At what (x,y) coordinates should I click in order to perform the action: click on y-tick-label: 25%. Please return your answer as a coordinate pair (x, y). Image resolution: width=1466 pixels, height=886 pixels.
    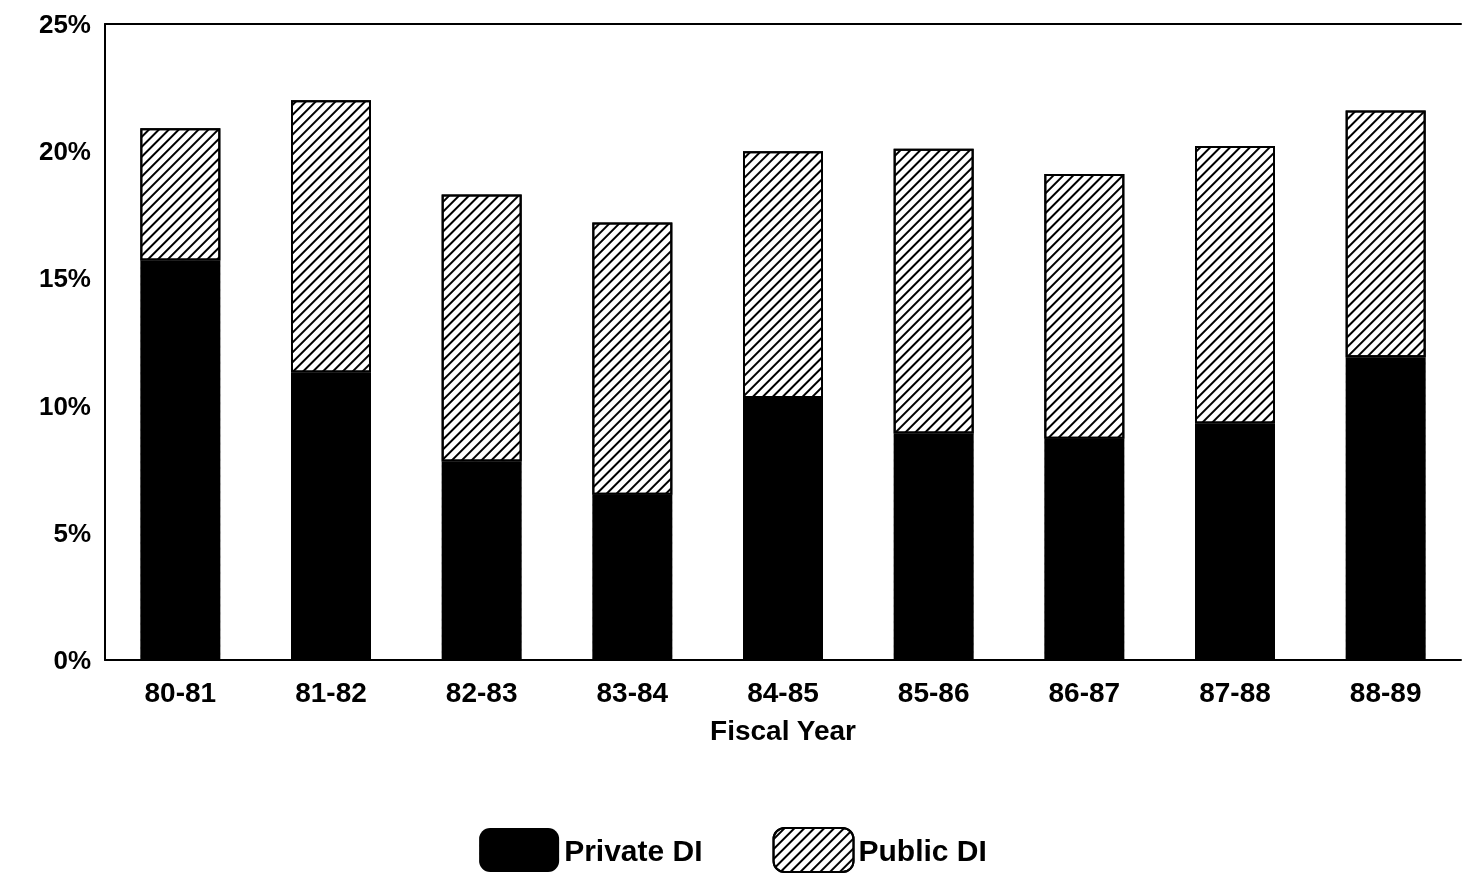
    Looking at the image, I should click on (64, 24).